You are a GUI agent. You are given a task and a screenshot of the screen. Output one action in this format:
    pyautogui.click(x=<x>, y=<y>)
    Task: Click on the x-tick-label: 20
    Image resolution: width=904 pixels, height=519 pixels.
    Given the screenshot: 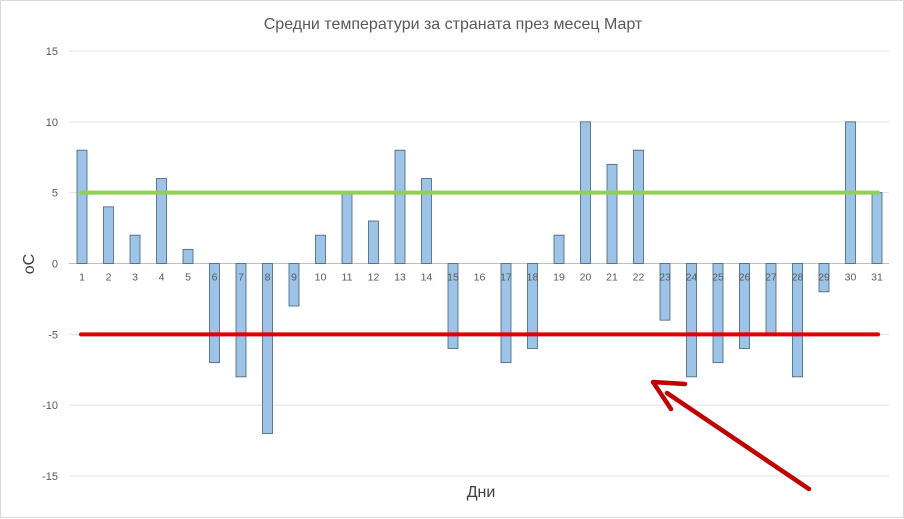 What is the action you would take?
    pyautogui.click(x=586, y=278)
    